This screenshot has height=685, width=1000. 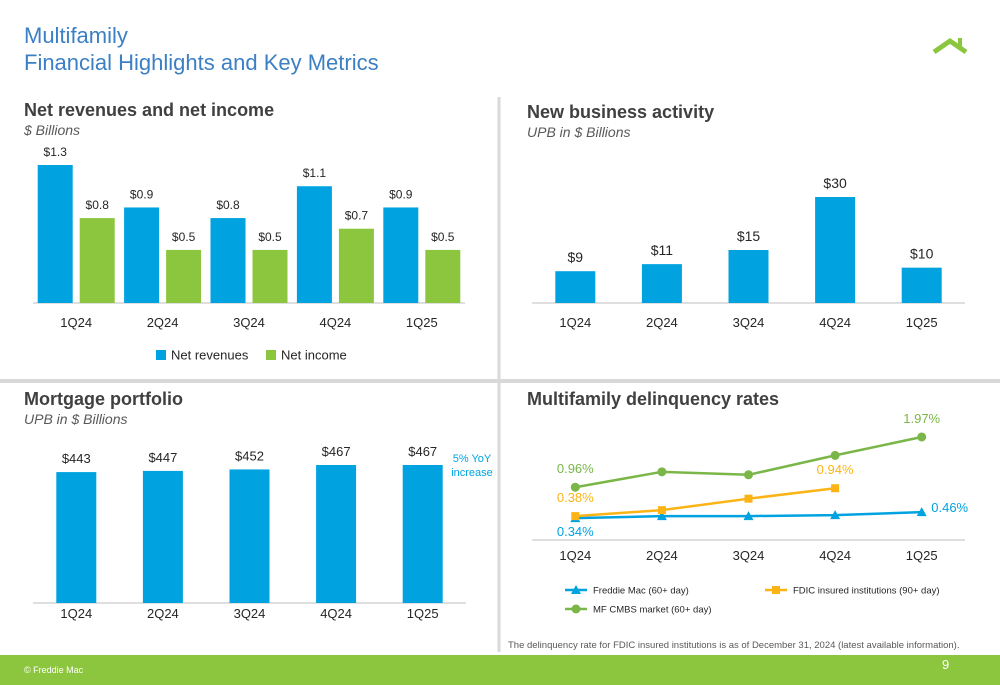 What do you see at coordinates (922, 254) in the screenshot?
I see `value-label: $10` at bounding box center [922, 254].